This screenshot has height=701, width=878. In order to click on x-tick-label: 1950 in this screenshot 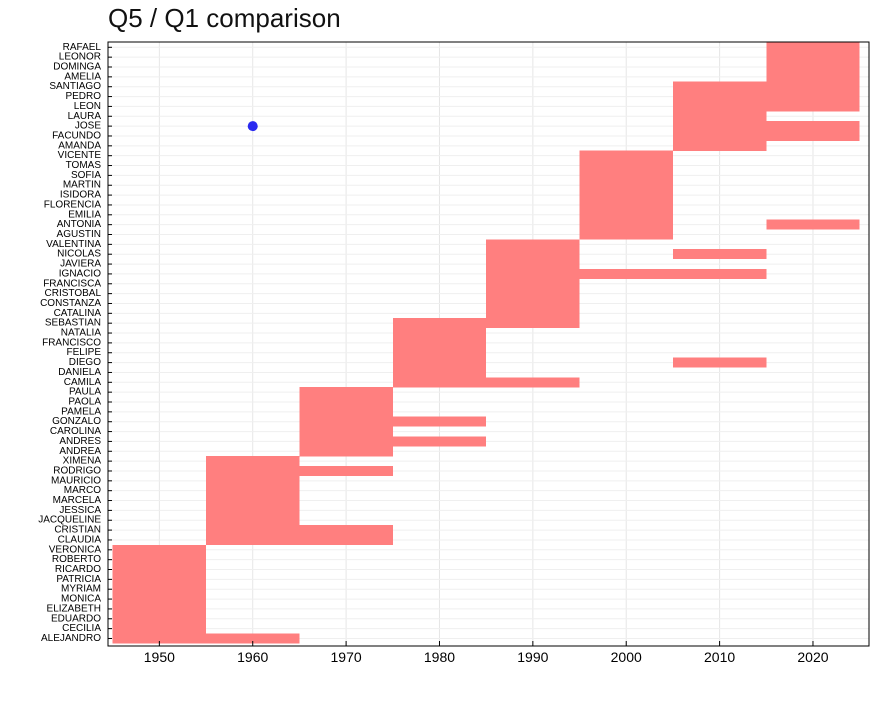, I will do `click(159, 657)`.